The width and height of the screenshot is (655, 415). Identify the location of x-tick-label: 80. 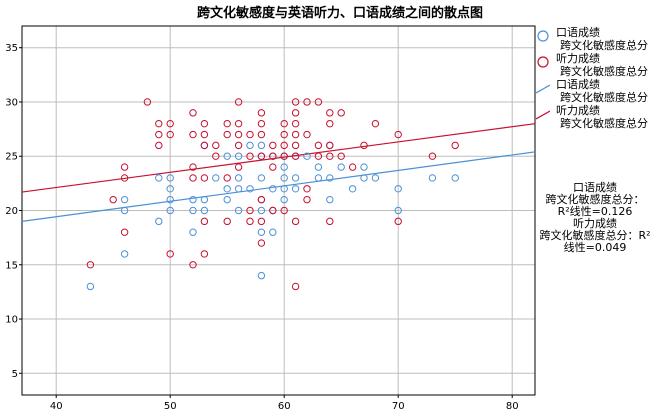
(512, 406).